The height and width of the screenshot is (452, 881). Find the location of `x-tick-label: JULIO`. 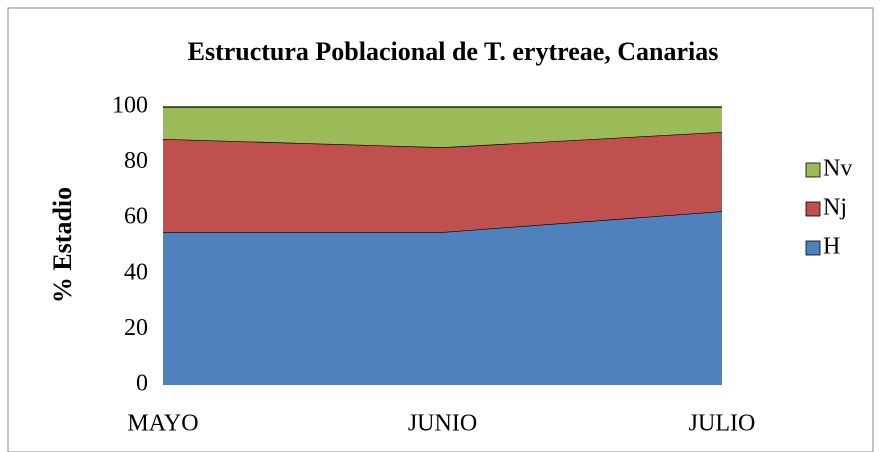

x-tick-label: JULIO is located at coordinates (722, 424).